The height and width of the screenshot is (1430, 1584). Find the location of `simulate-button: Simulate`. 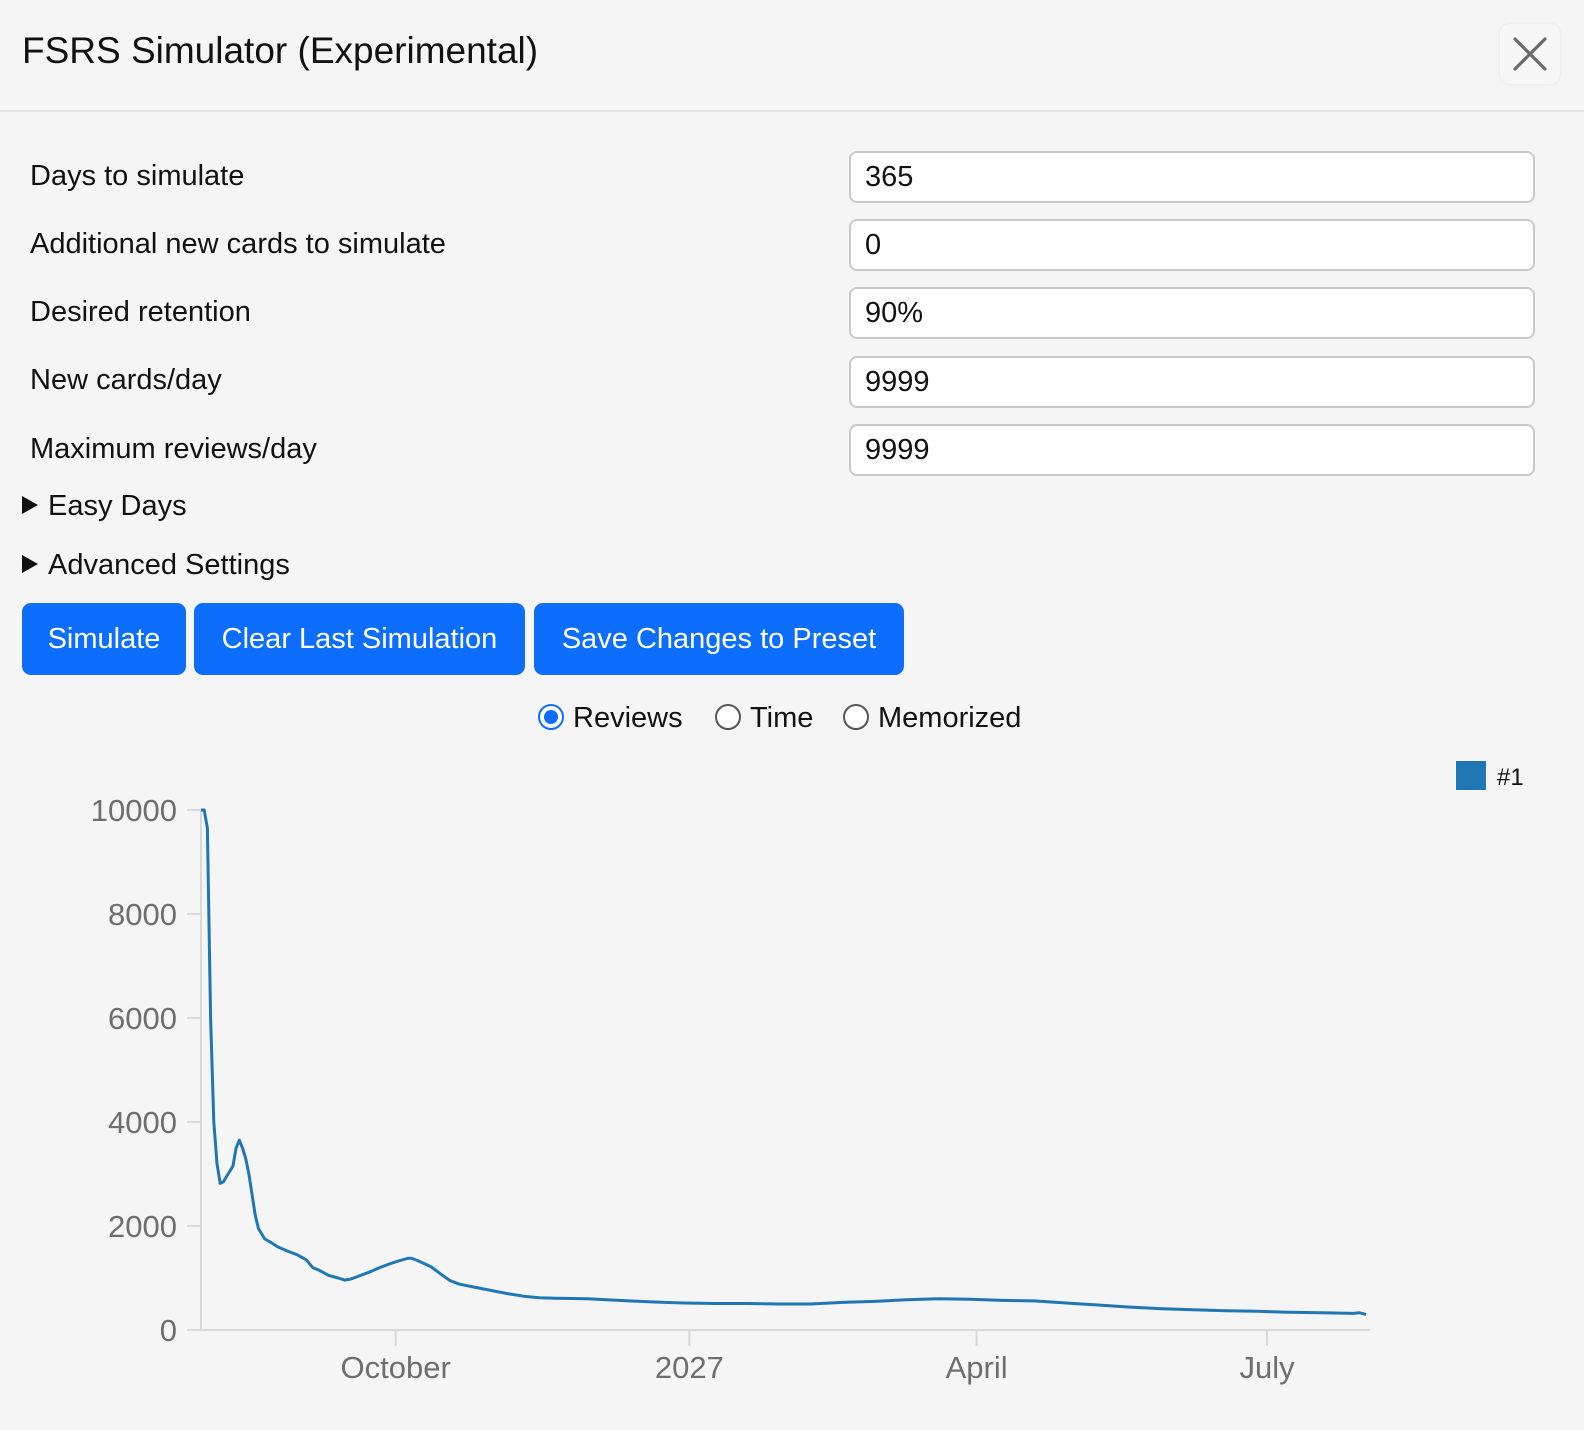

simulate-button: Simulate is located at coordinates (104, 639).